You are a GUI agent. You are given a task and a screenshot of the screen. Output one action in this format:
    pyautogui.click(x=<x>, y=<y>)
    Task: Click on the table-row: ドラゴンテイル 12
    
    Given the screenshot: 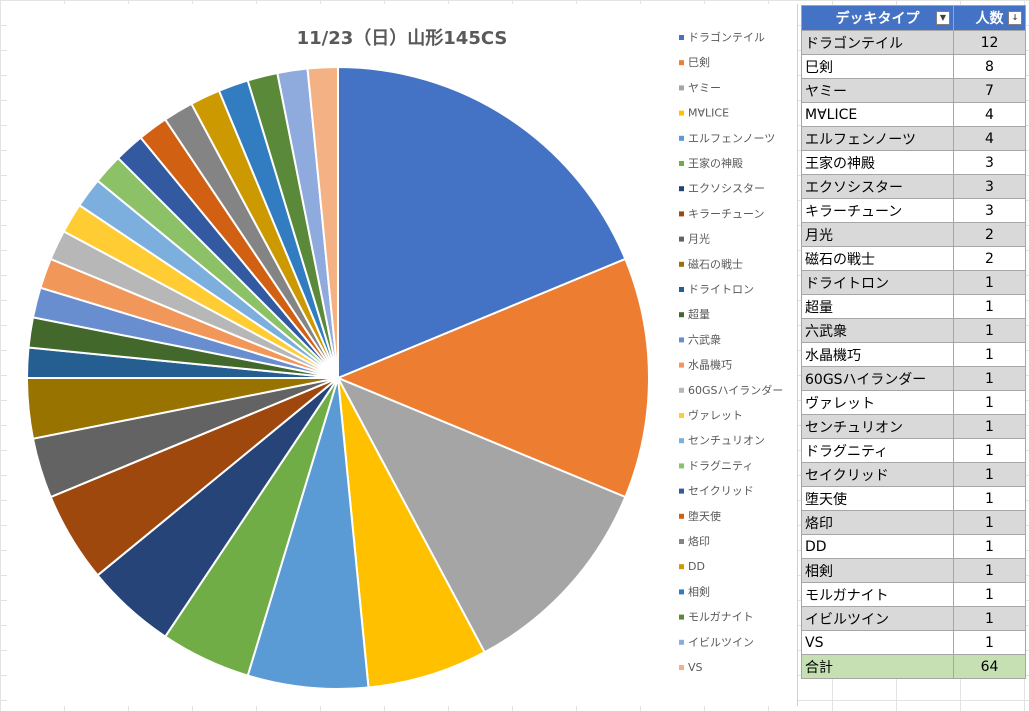 What is the action you would take?
    pyautogui.click(x=914, y=43)
    